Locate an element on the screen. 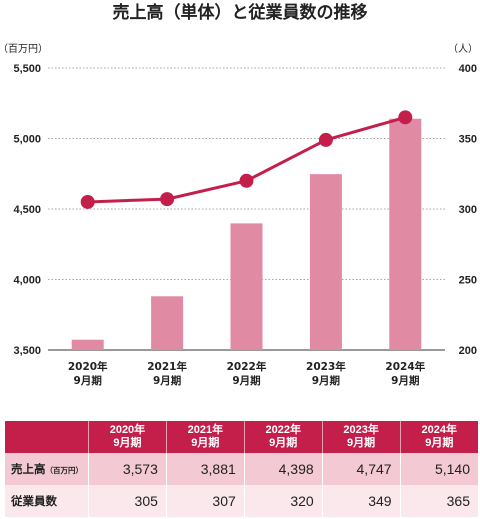  table-cell: 307 is located at coordinates (205, 501).